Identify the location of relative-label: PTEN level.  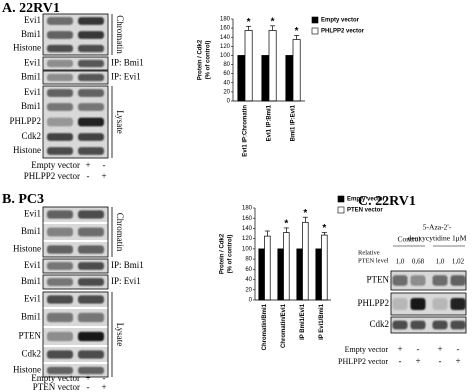
(373, 260).